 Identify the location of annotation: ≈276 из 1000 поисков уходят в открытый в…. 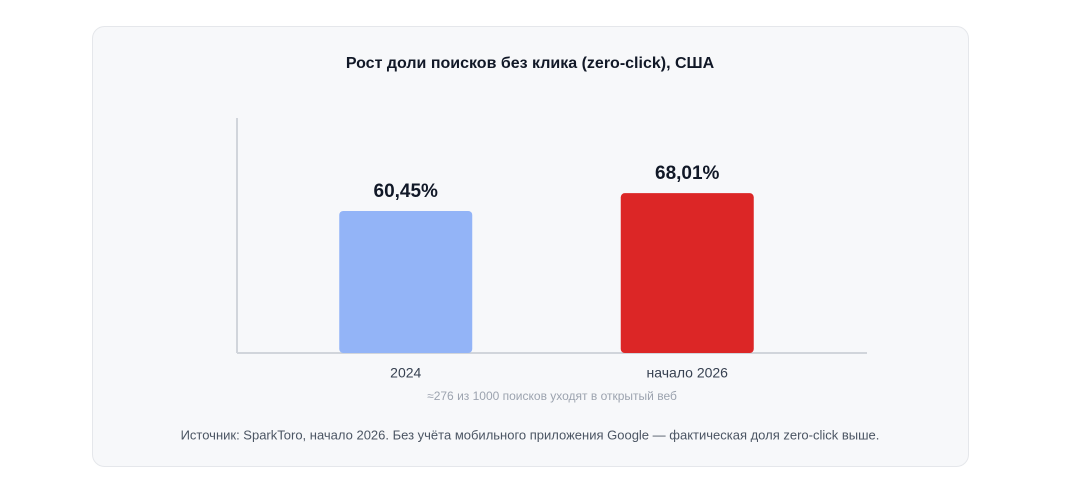
(552, 396).